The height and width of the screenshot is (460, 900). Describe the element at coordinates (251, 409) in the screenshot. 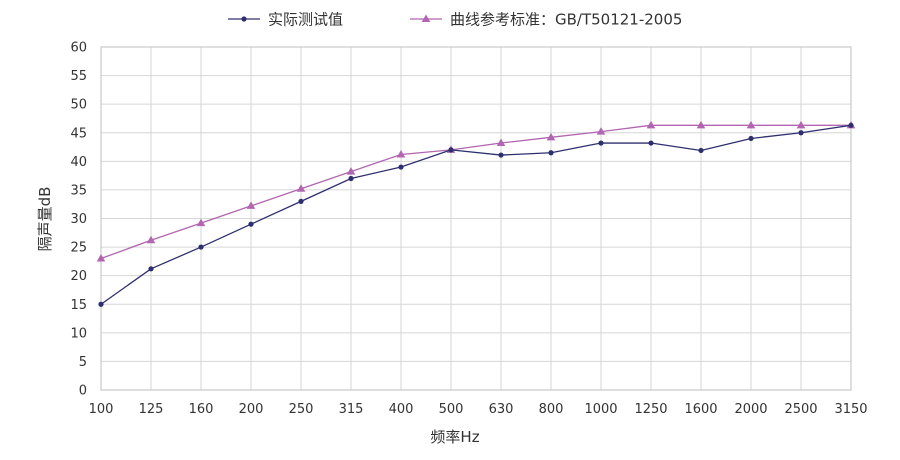

I see `x-tick-label: 200` at that location.